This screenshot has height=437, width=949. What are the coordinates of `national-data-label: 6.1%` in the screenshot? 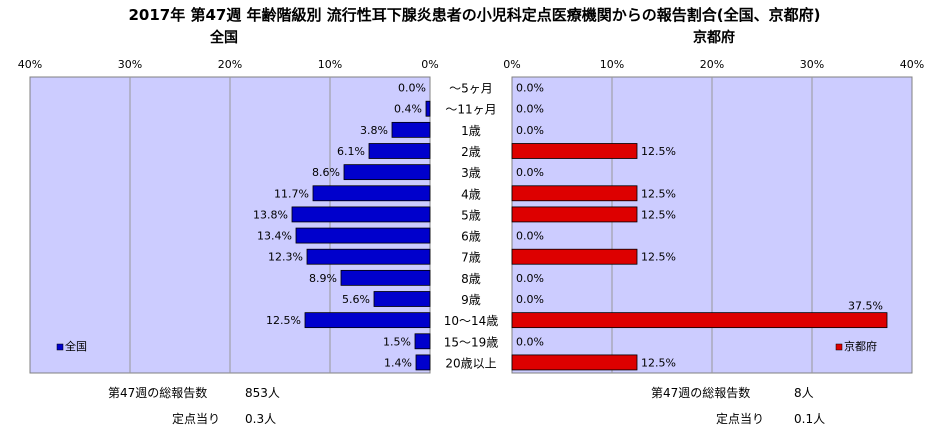 It's located at (351, 151).